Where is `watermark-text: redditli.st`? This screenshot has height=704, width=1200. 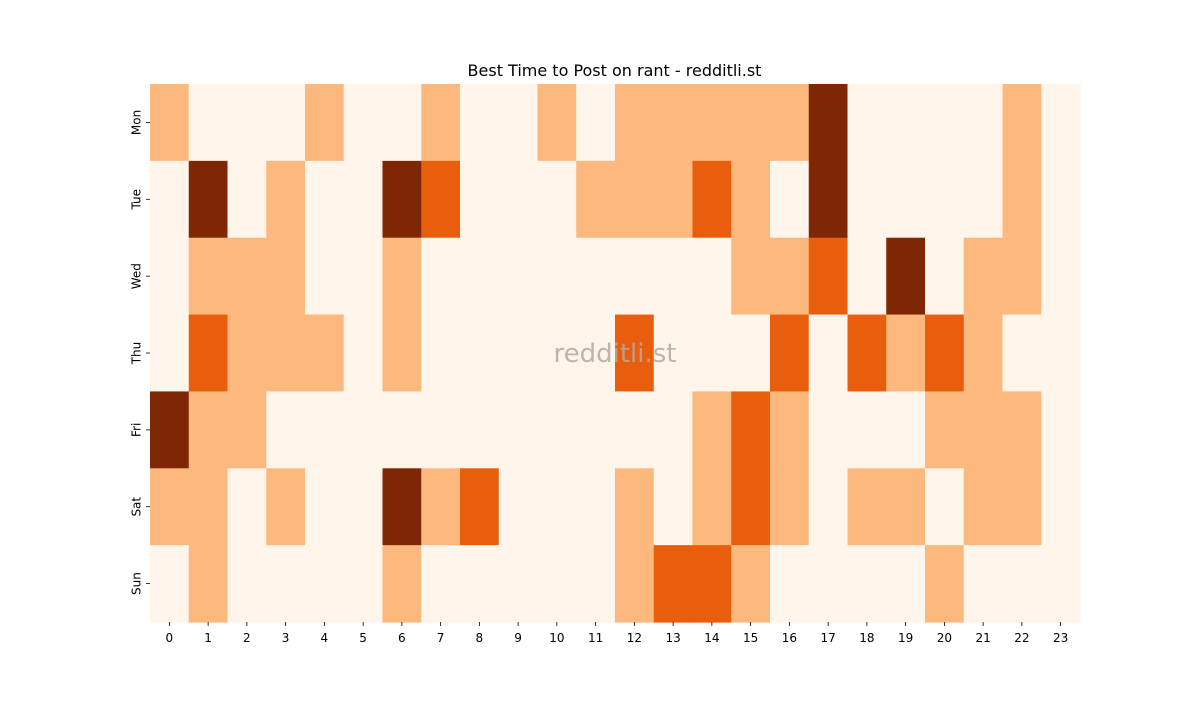
watermark-text: redditli.st is located at coordinates (615, 354).